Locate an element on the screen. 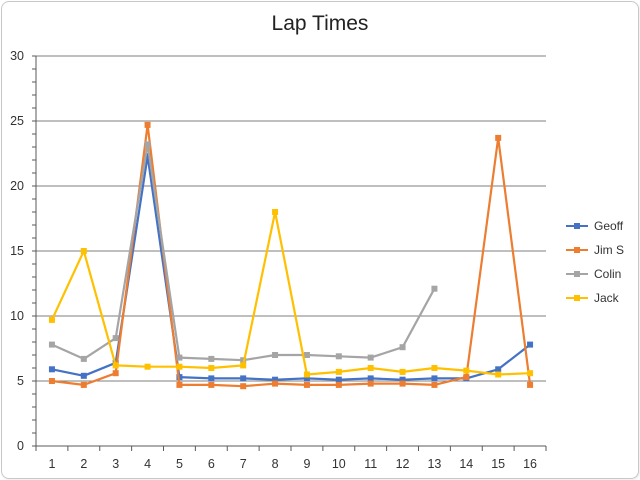  x-tick-label: 4 is located at coordinates (147, 464).